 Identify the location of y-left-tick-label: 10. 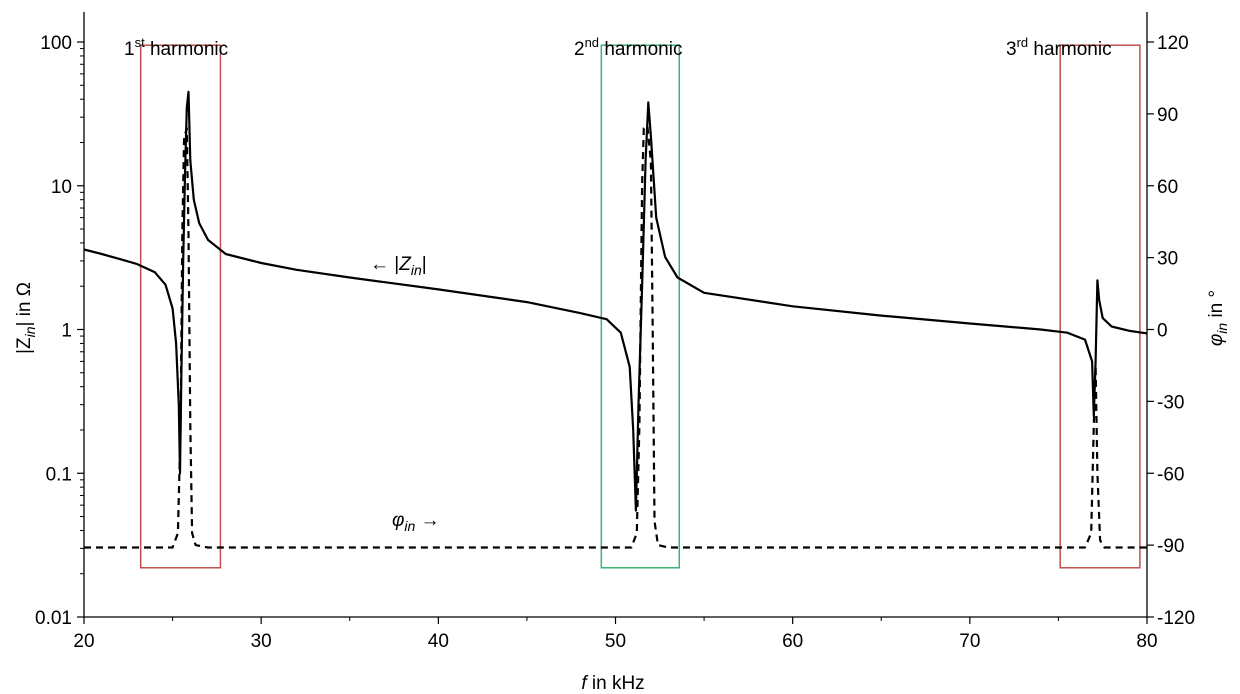
(61, 187).